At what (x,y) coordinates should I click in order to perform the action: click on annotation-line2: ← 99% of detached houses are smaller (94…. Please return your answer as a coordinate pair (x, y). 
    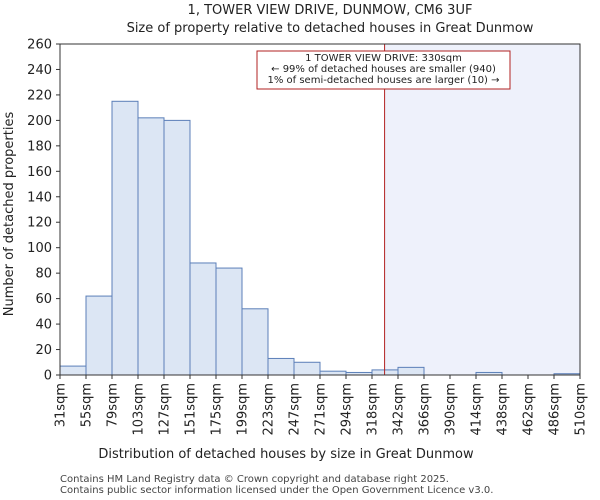
    Looking at the image, I should click on (383, 69).